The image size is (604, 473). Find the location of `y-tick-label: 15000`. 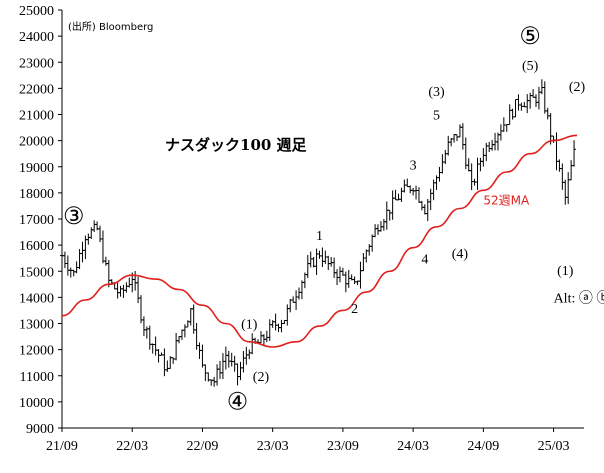

y-tick-label: 15000 is located at coordinates (36, 272).